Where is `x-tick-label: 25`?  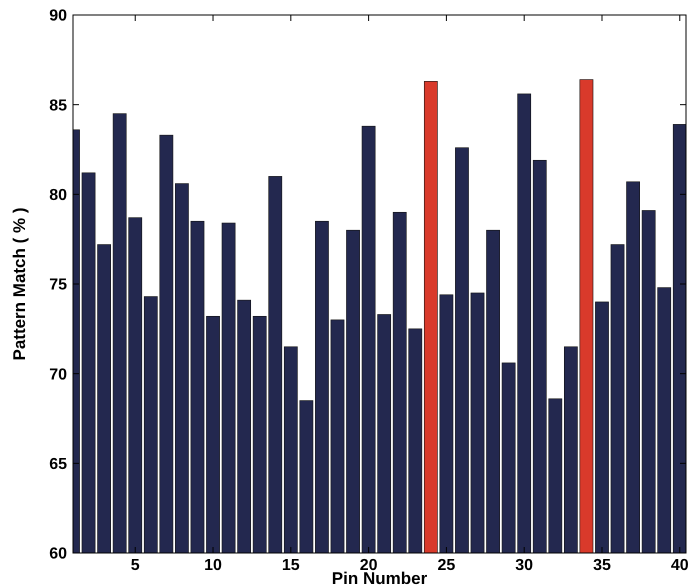 x-tick-label: 25 is located at coordinates (447, 565).